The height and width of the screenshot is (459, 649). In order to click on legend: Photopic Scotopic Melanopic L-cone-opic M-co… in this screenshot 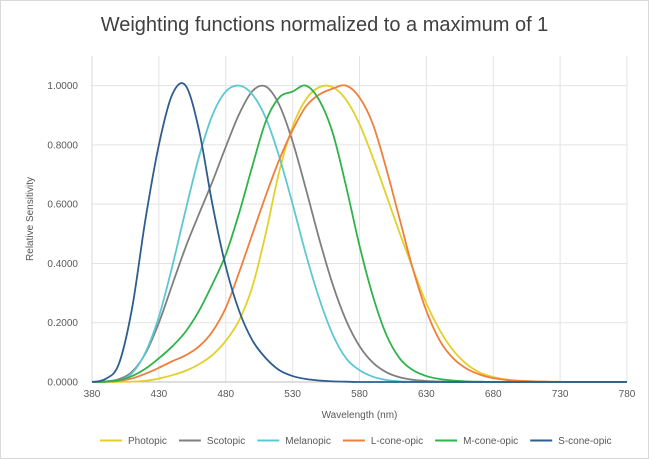, I will do `click(356, 441)`.